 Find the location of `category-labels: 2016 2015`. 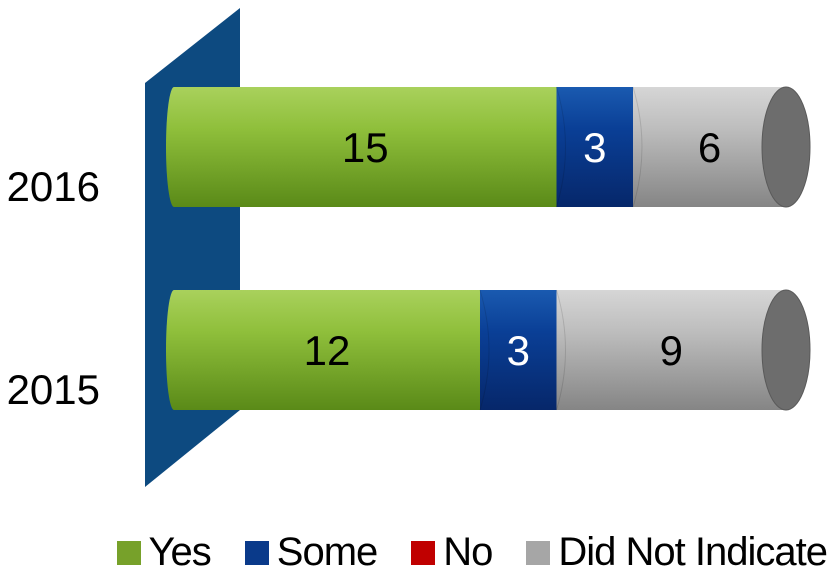

category-labels: 2016 2015 is located at coordinates (53, 288).